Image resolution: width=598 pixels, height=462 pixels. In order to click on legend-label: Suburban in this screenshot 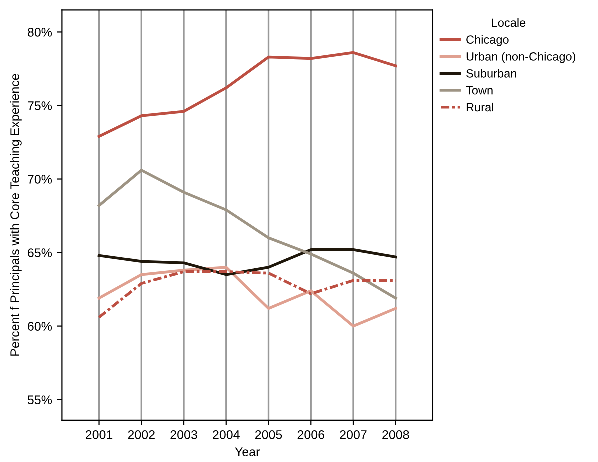, I will do `click(491, 73)`.